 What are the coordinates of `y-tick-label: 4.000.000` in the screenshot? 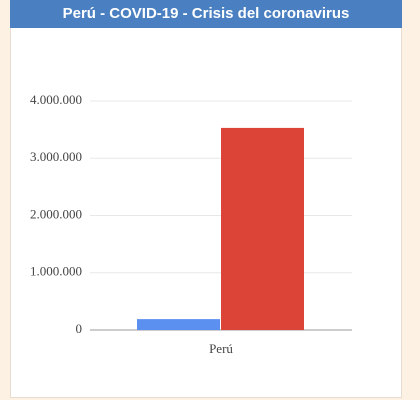 It's located at (56, 99).